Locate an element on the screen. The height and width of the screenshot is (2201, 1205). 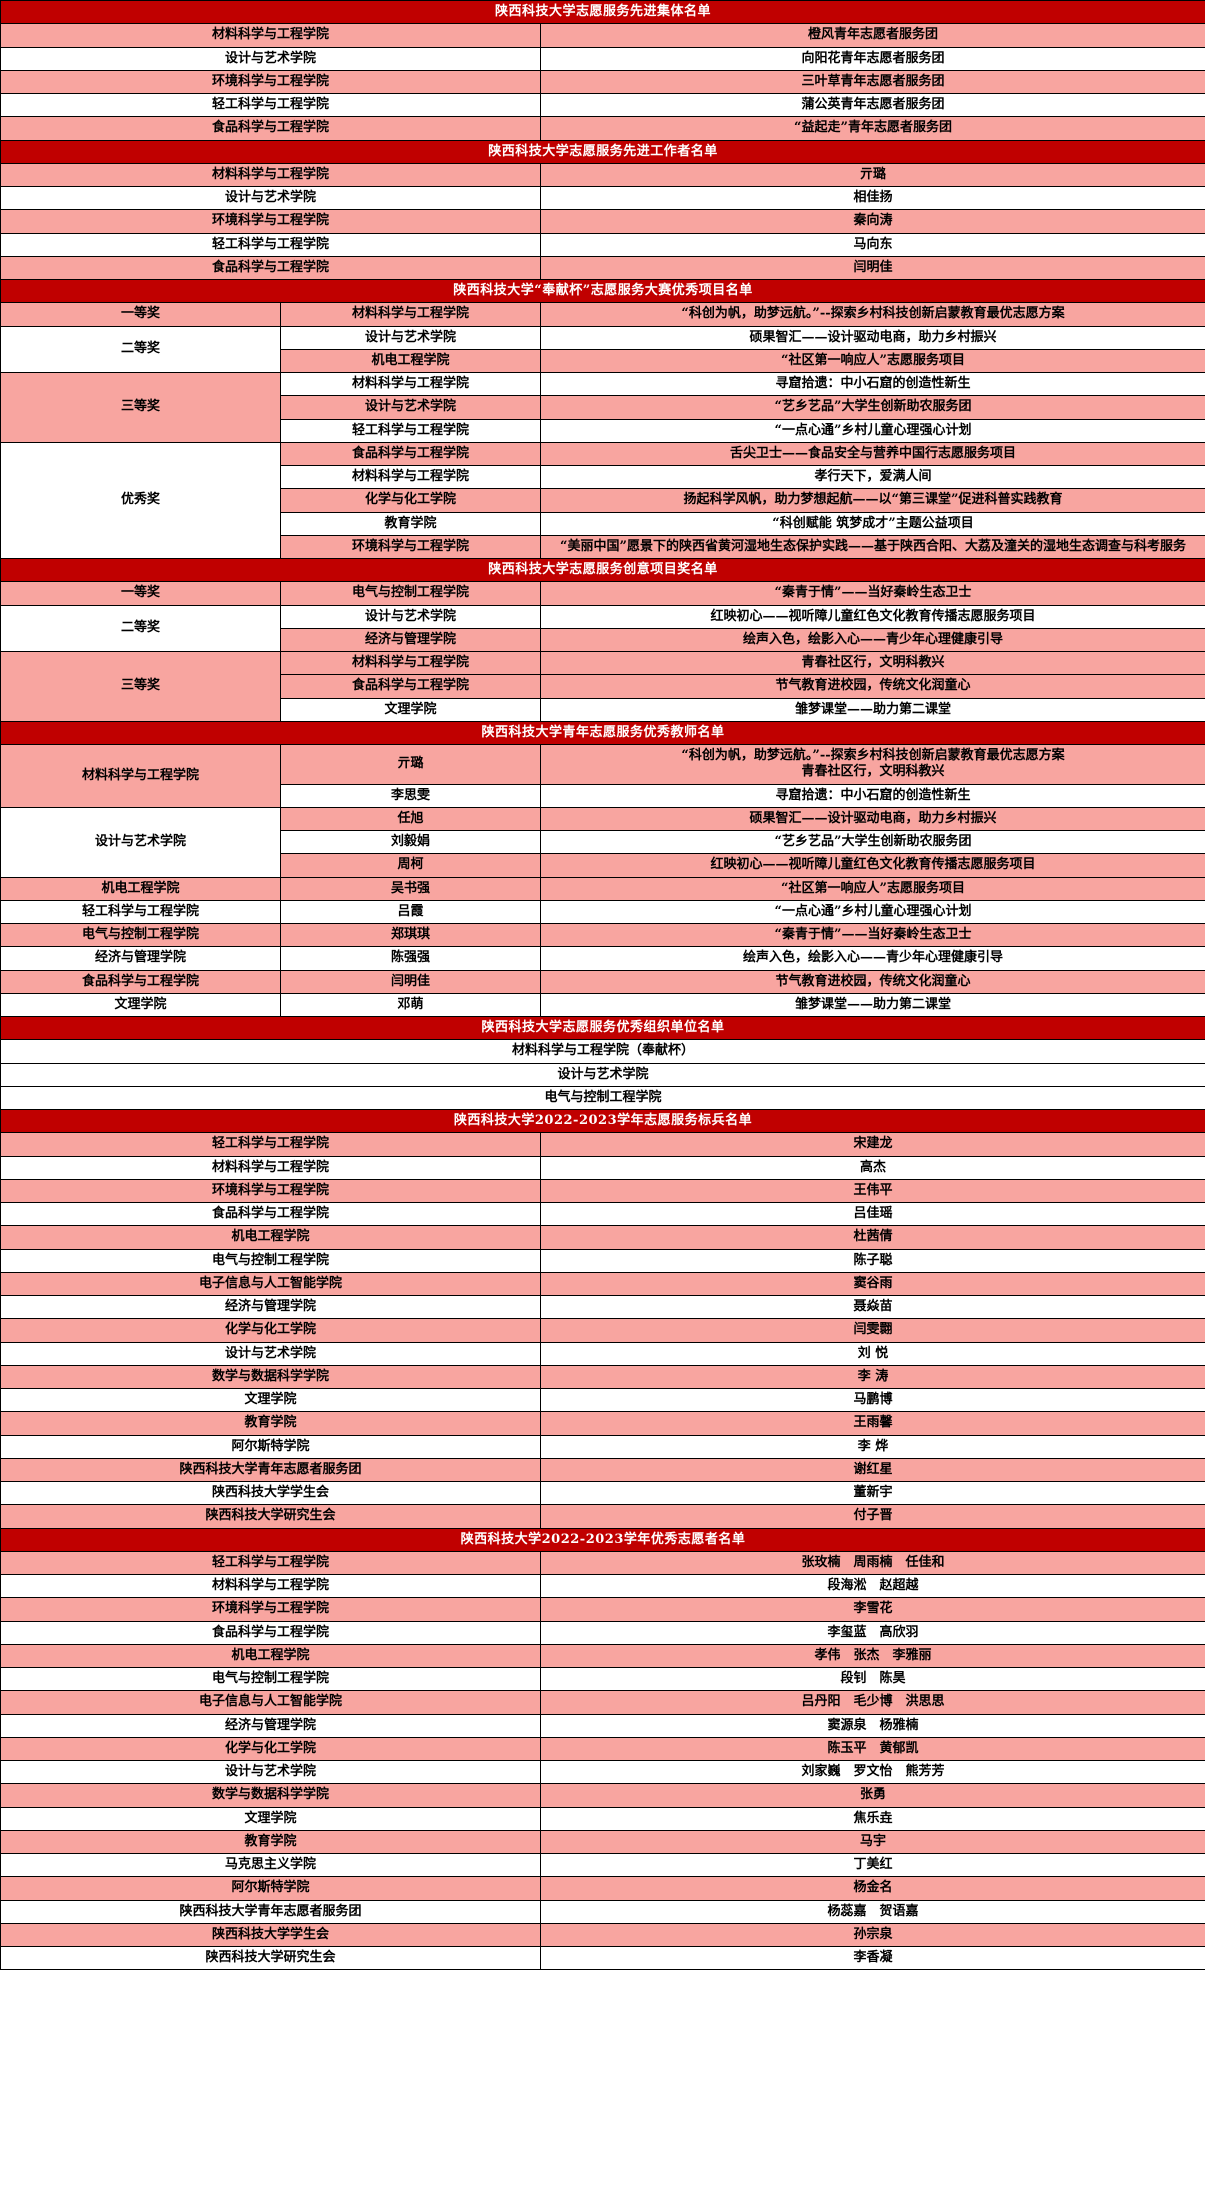
section-title-row: 陕西科技大学“奉献杯”志愿服务大赛优秀项目名单 is located at coordinates (602, 291).